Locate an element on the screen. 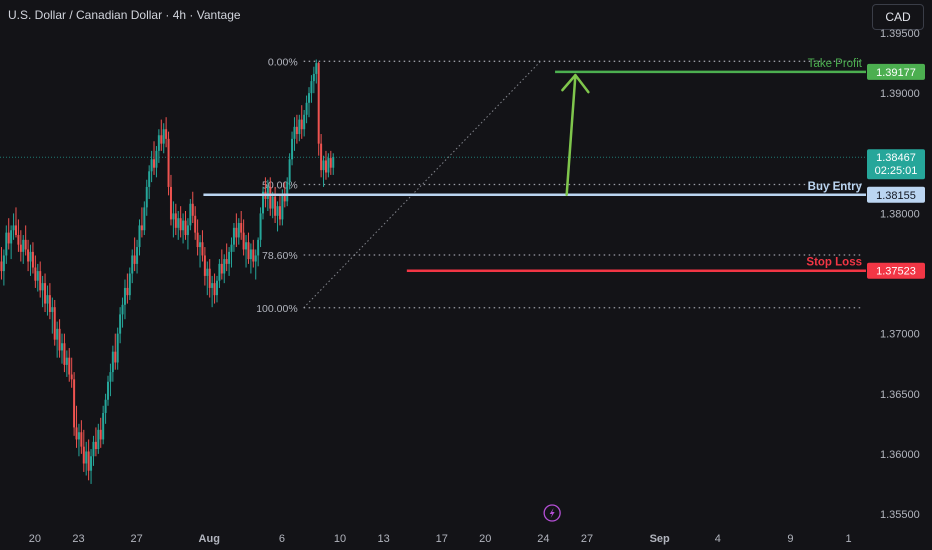  events-marker is located at coordinates (552, 513).